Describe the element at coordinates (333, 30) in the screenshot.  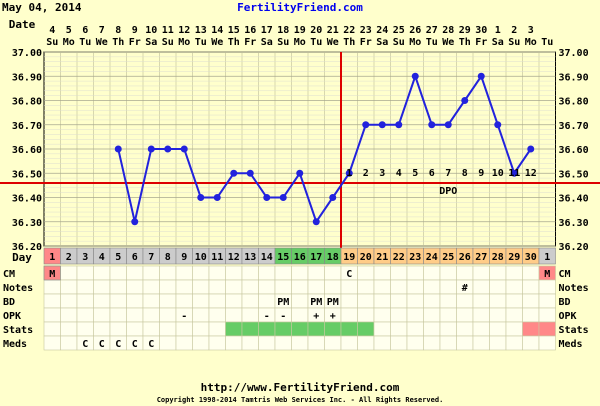
I see `date-label: 21` at that location.